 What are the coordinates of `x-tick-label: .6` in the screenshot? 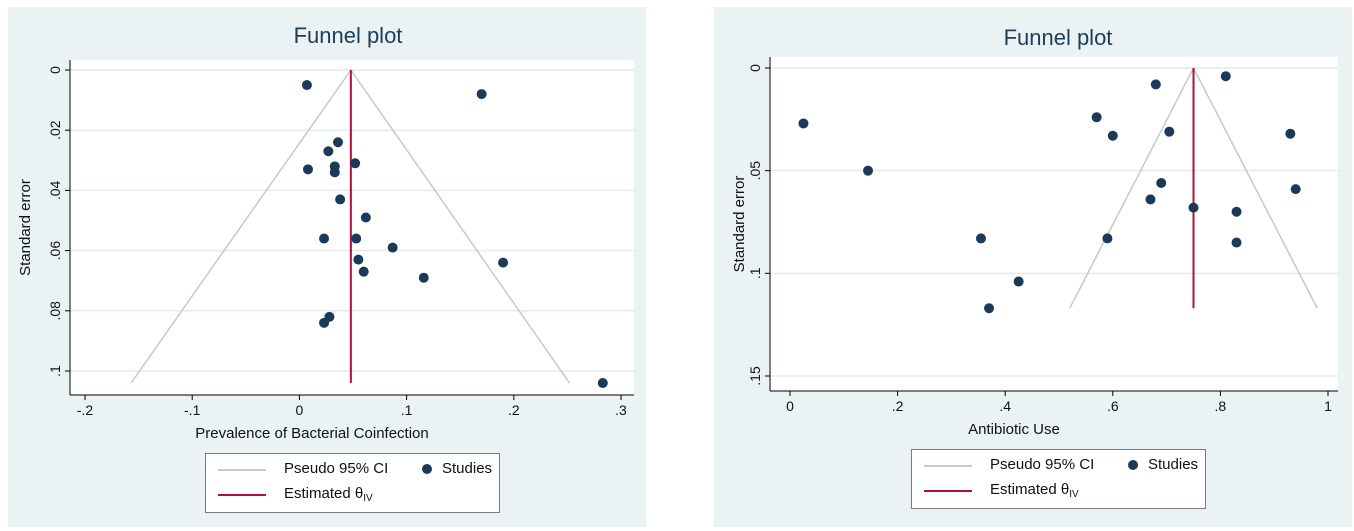 It's located at (1113, 406).